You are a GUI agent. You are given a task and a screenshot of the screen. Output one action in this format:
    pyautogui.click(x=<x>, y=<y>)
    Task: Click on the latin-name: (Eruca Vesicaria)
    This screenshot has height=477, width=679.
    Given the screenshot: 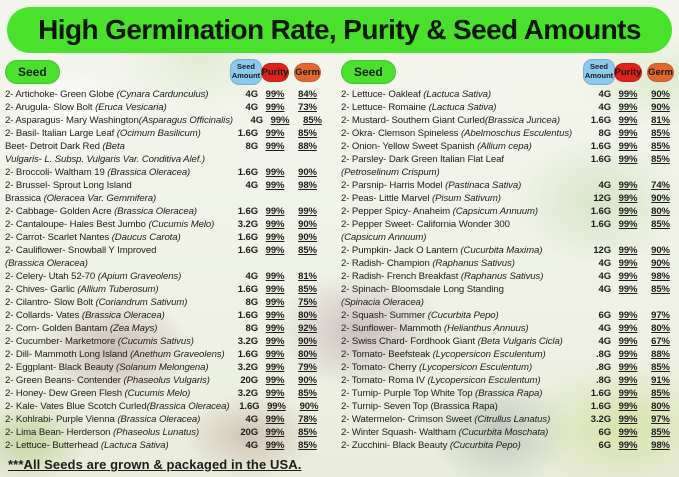 What is the action you would take?
    pyautogui.click(x=131, y=107)
    